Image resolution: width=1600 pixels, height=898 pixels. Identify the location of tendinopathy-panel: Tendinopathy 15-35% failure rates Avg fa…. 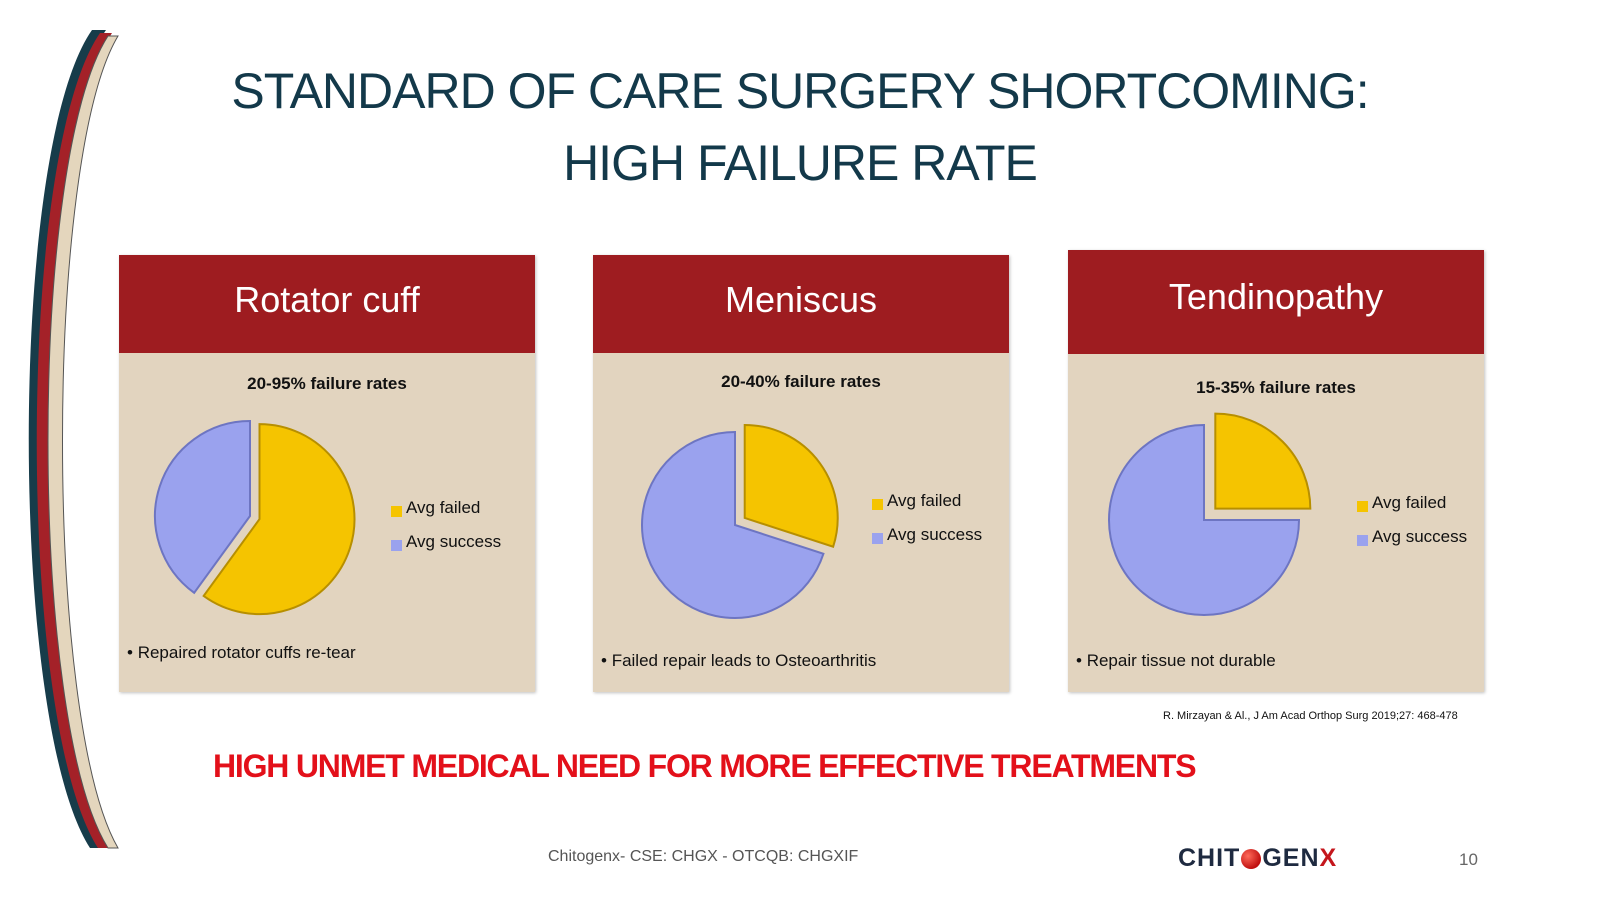
(1276, 471).